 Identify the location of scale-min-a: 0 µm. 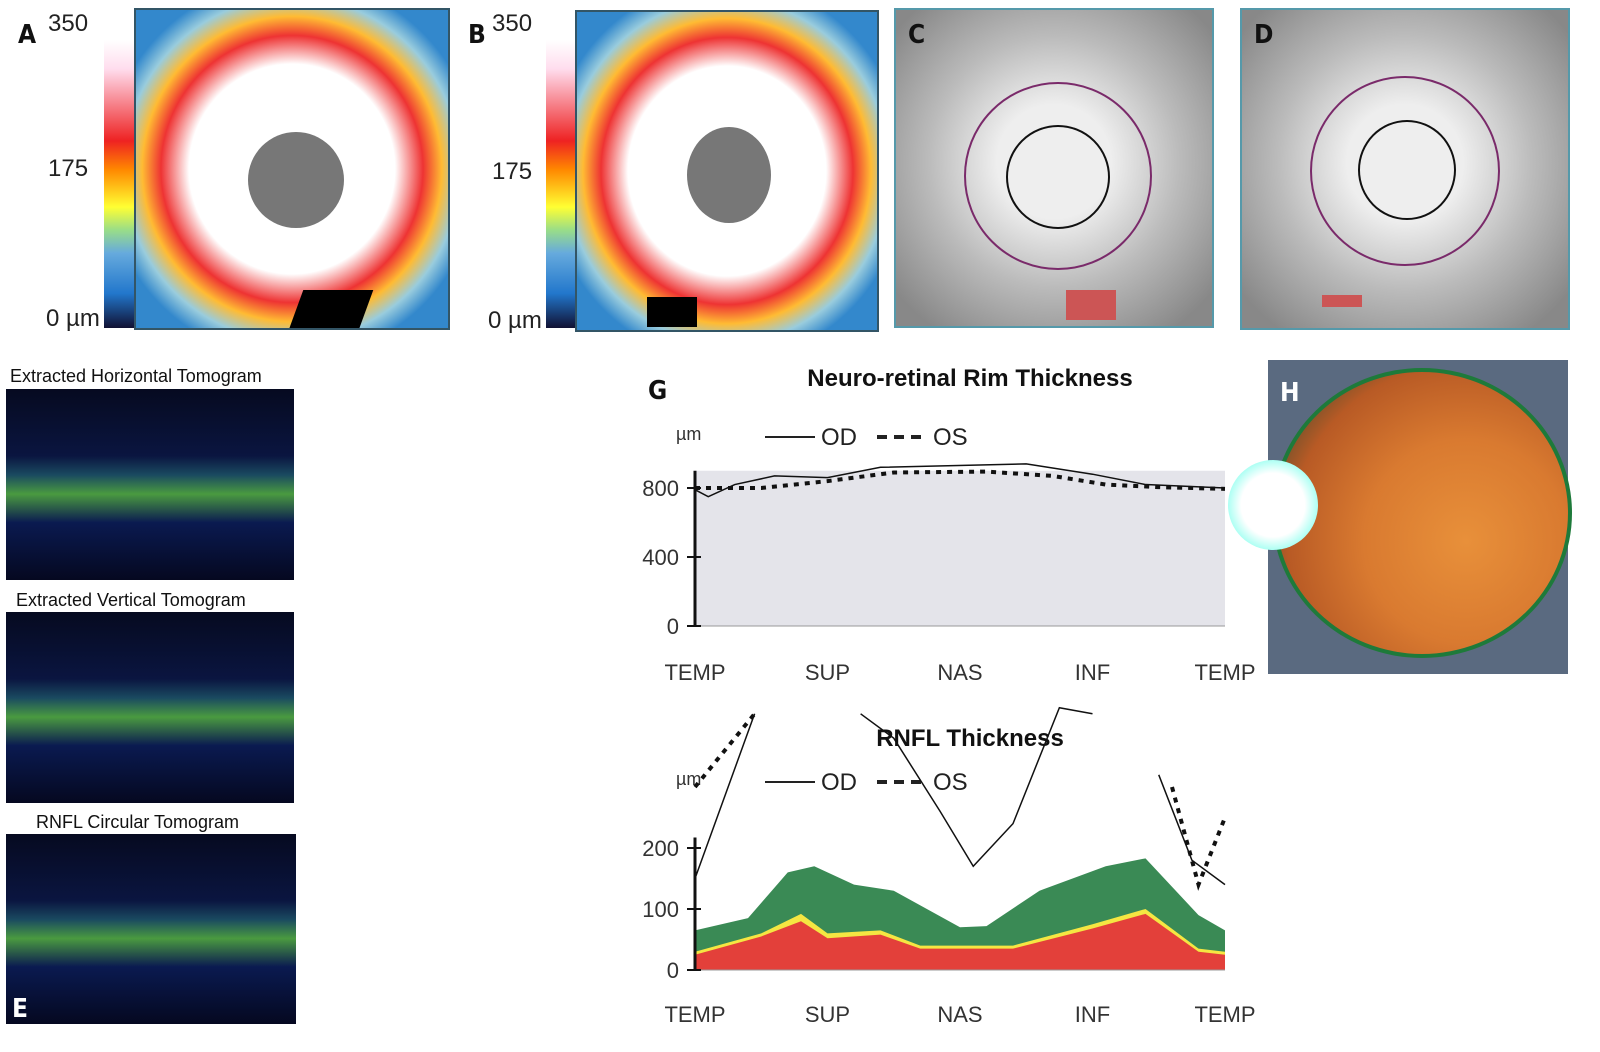
(73, 318).